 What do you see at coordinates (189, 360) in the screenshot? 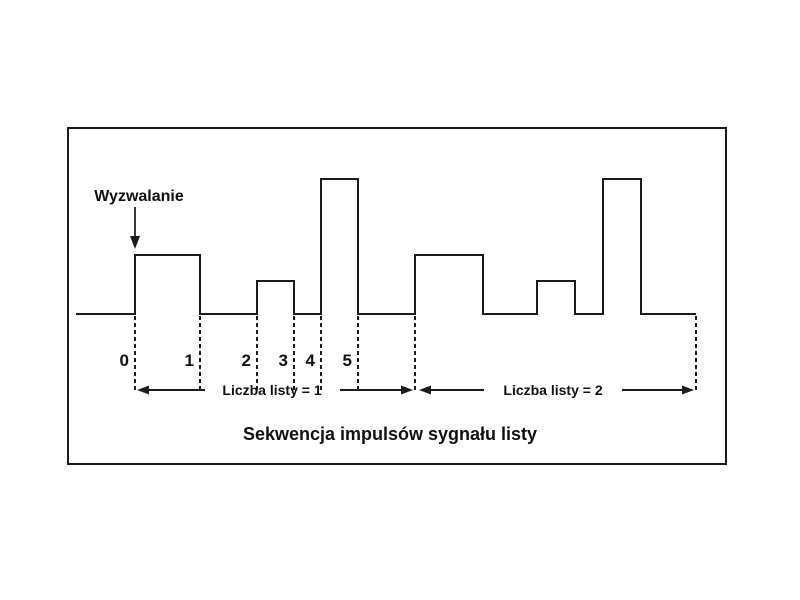
I see `interval-label-1: 1` at bounding box center [189, 360].